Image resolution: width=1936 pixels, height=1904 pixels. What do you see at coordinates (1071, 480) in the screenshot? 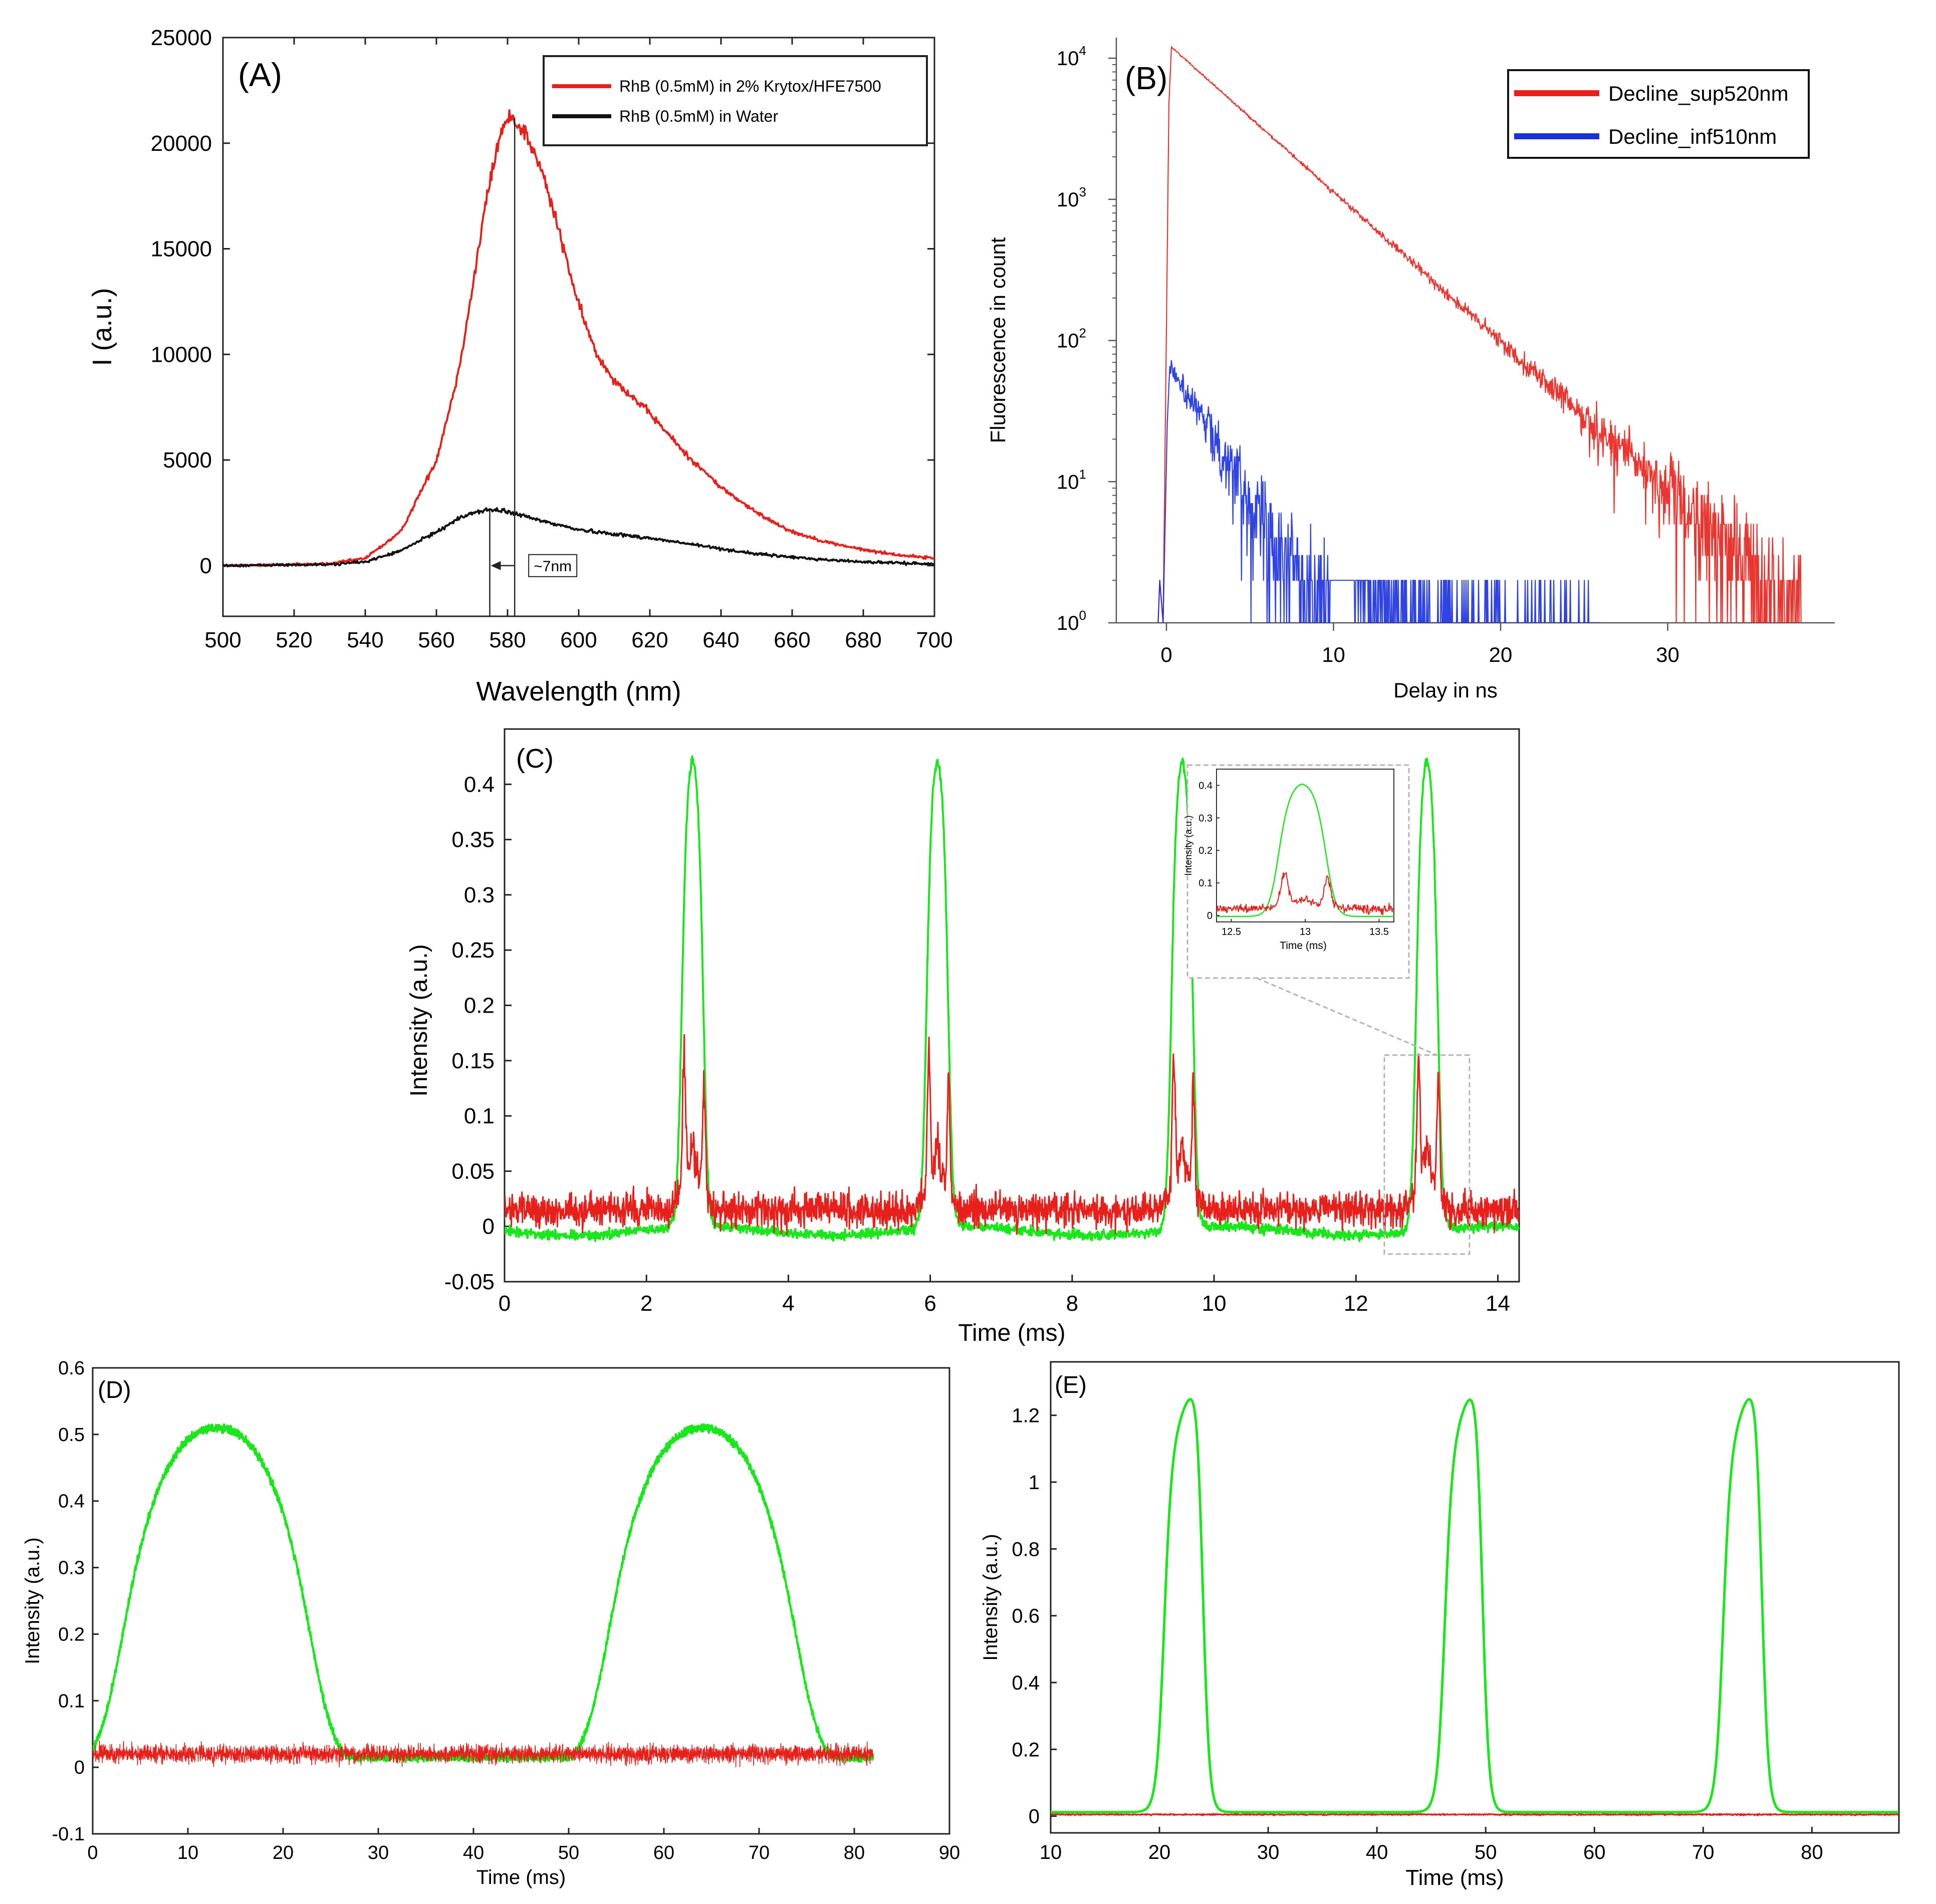
I see `y-tick-label-b: 10¹` at bounding box center [1071, 480].